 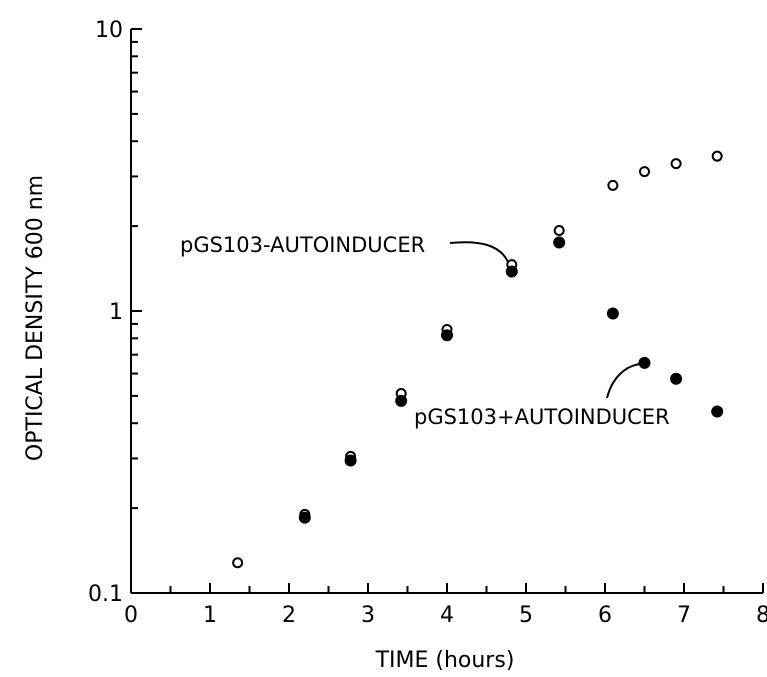 I want to click on x-tick-label: 6, so click(x=605, y=615).